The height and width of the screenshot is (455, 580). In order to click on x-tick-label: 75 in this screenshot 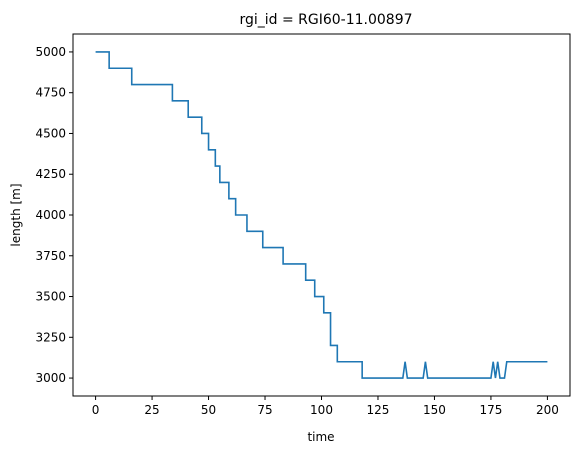, I will do `click(264, 410)`.